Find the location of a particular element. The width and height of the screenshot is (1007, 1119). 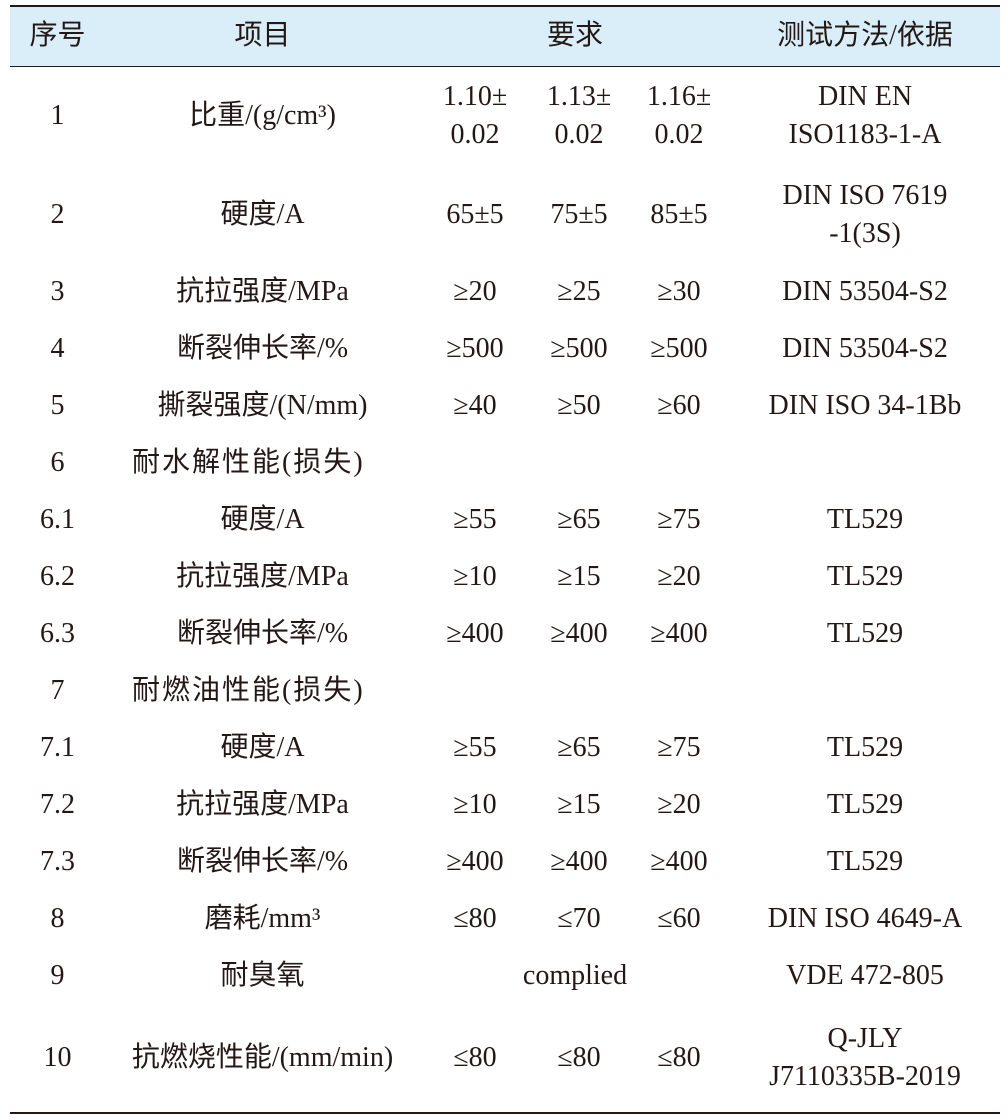

table-row: 9 耐臭氧 complied VDE 472-805 is located at coordinates (505, 975).